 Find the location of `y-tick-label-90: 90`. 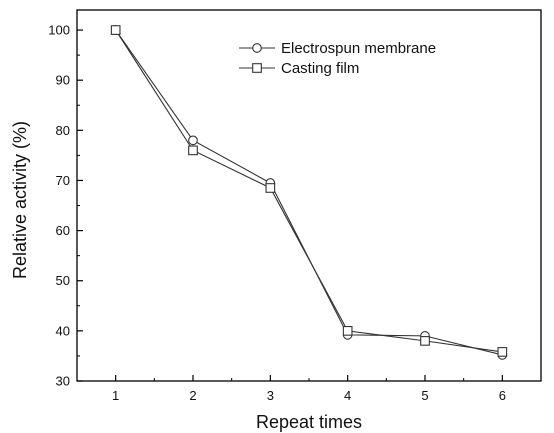

y-tick-label-90: 90 is located at coordinates (63, 80).